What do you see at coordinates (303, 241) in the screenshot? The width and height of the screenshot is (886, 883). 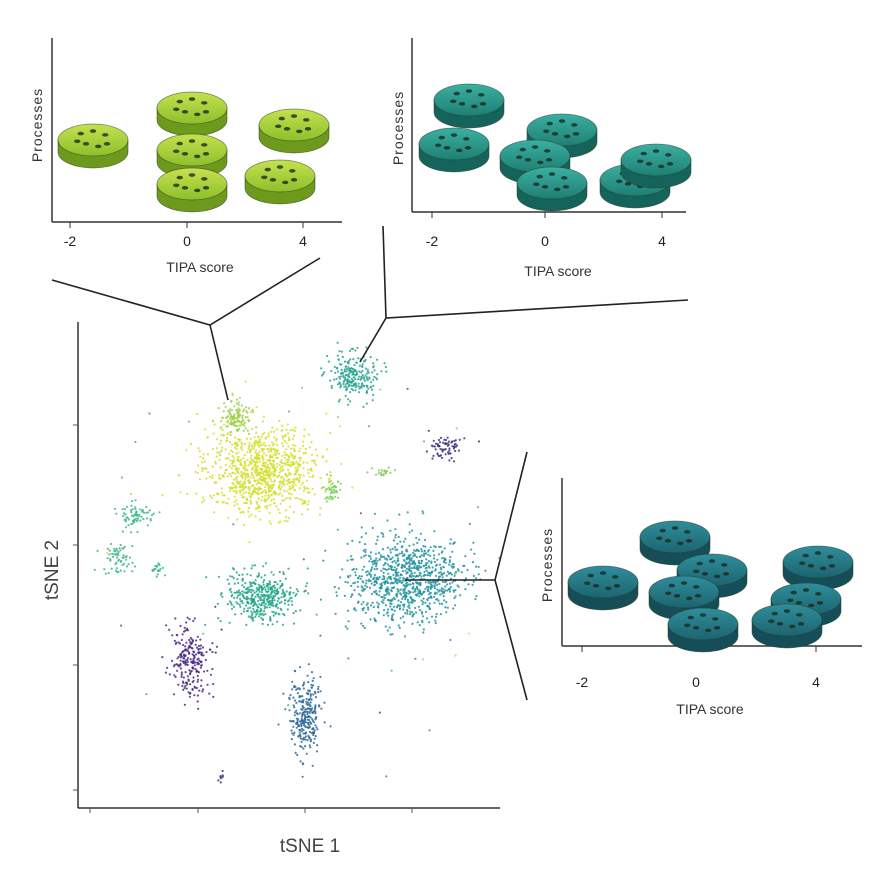 I see `panel-a-tick-4: 4` at bounding box center [303, 241].